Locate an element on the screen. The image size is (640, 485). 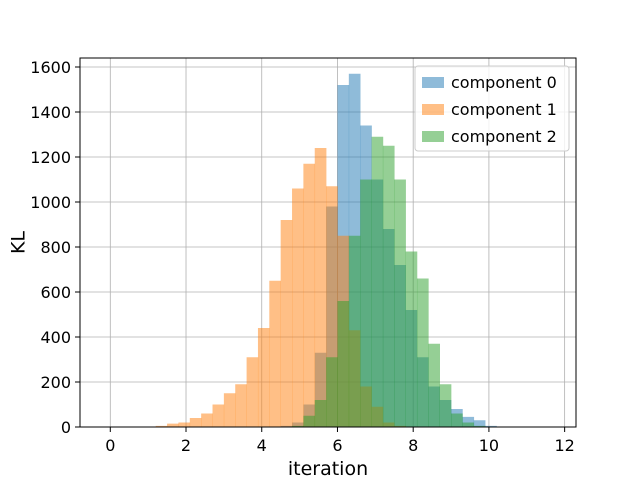
y-axis-label: KL is located at coordinates (19, 242).